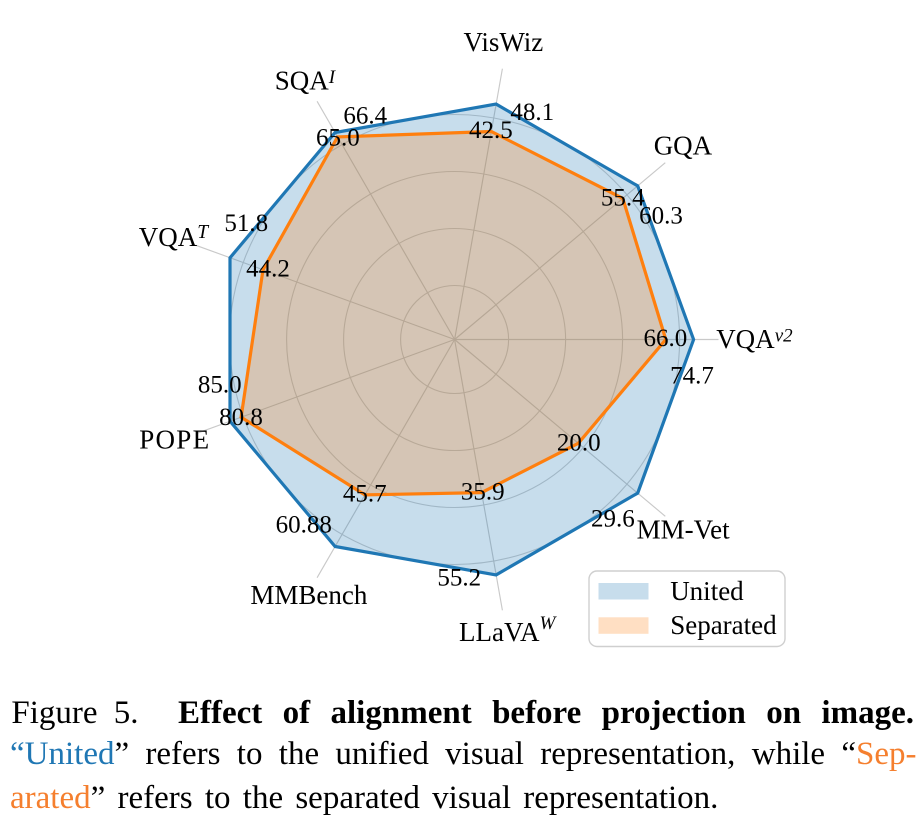  Describe the element at coordinates (483, 492) in the screenshot. I see `svg-text: 35.9` at that location.